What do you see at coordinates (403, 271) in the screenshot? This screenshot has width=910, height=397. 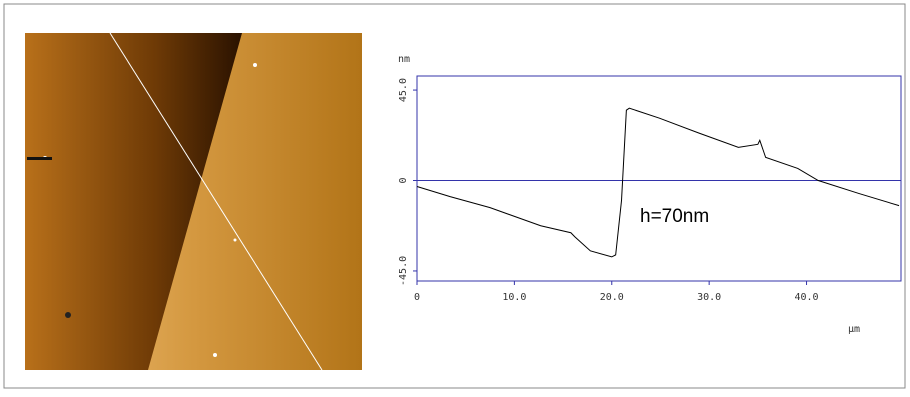 I see `y-tick-label: -45.0` at bounding box center [403, 271].